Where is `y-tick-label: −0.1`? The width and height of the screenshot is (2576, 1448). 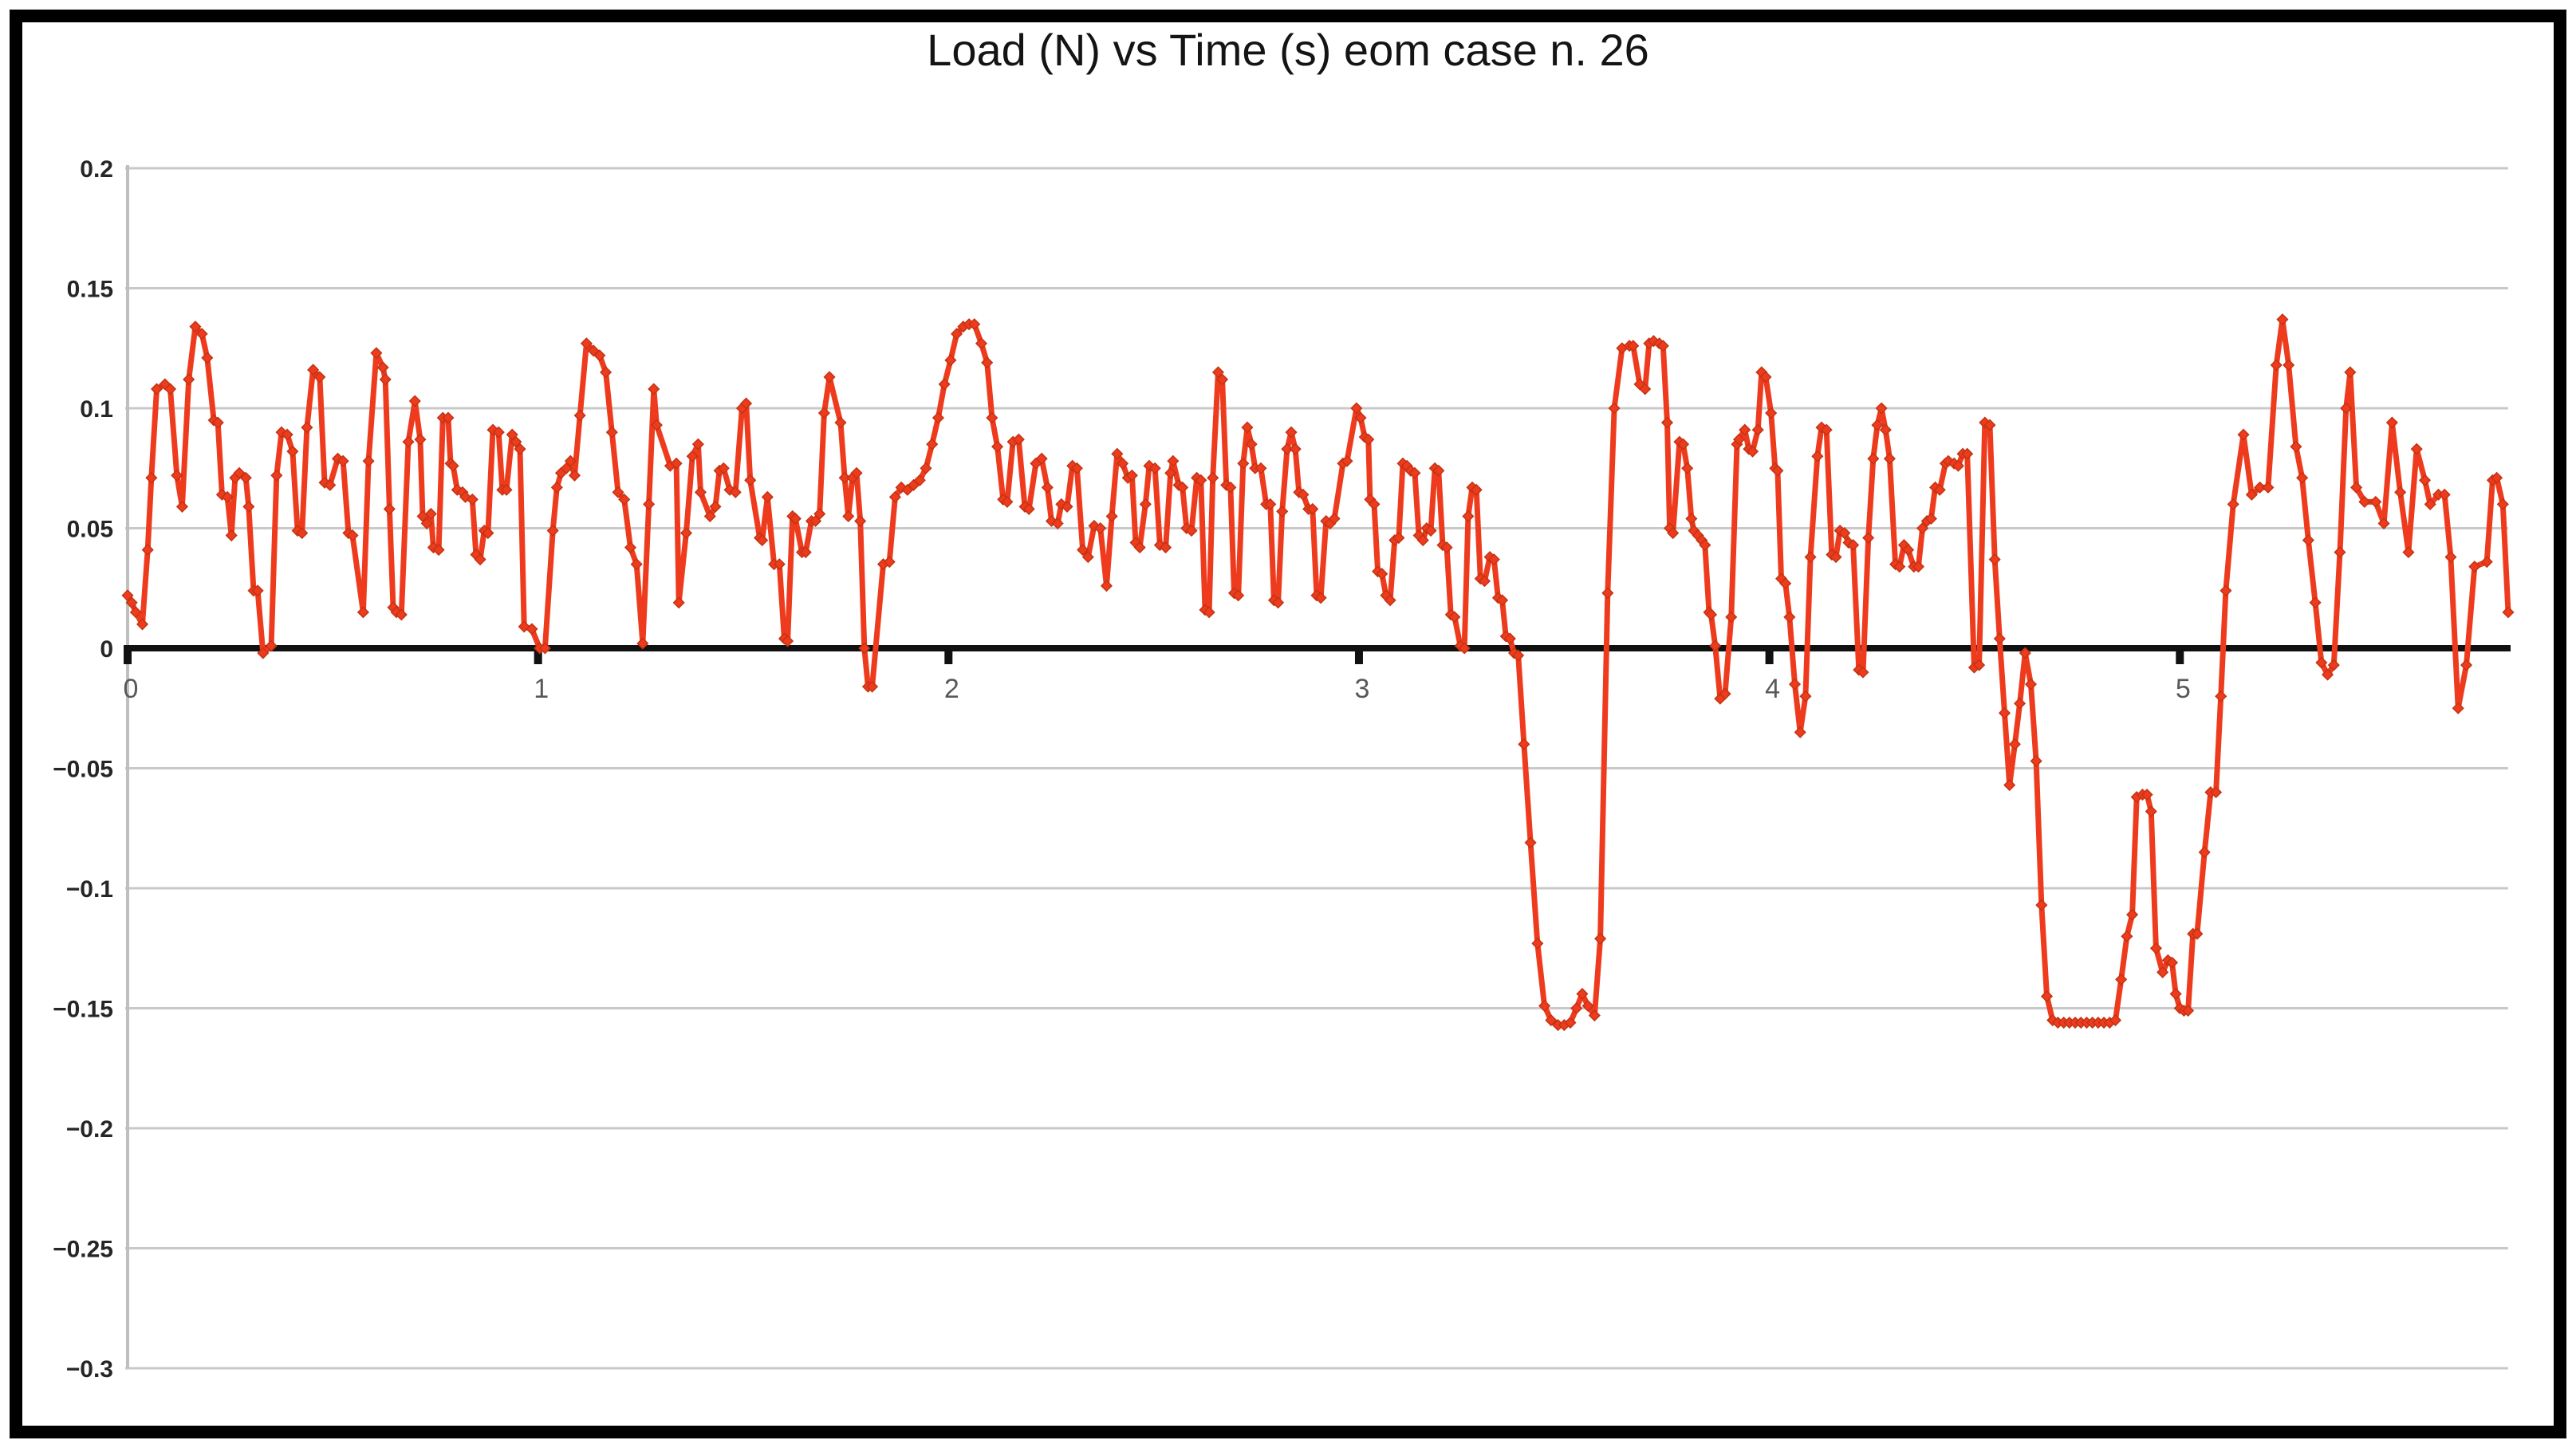 y-tick-label: −0.1 is located at coordinates (89, 890).